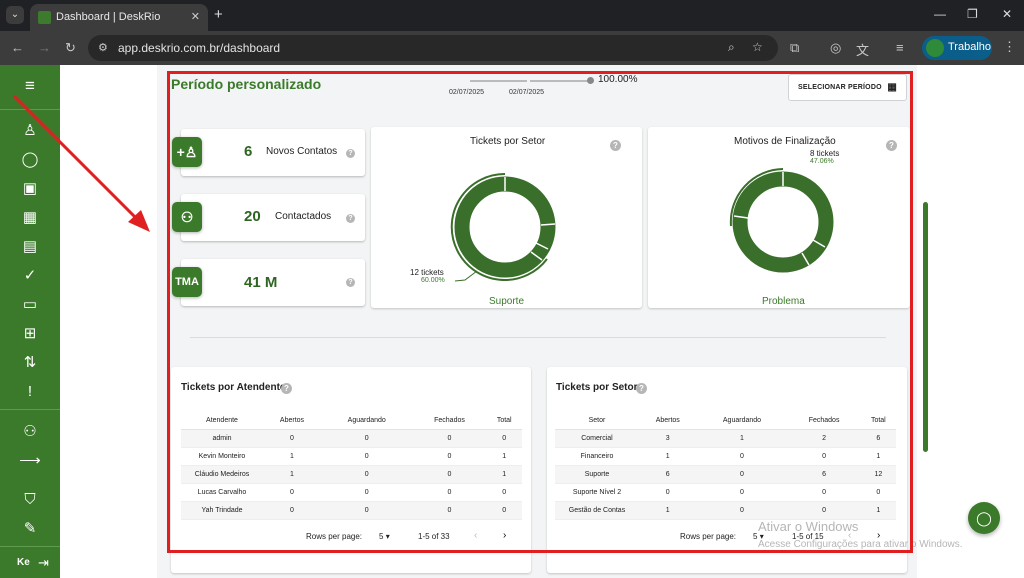 The width and height of the screenshot is (1024, 578). What do you see at coordinates (785, 141) in the screenshot?
I see `chart-title: Motivos de Finalização` at bounding box center [785, 141].